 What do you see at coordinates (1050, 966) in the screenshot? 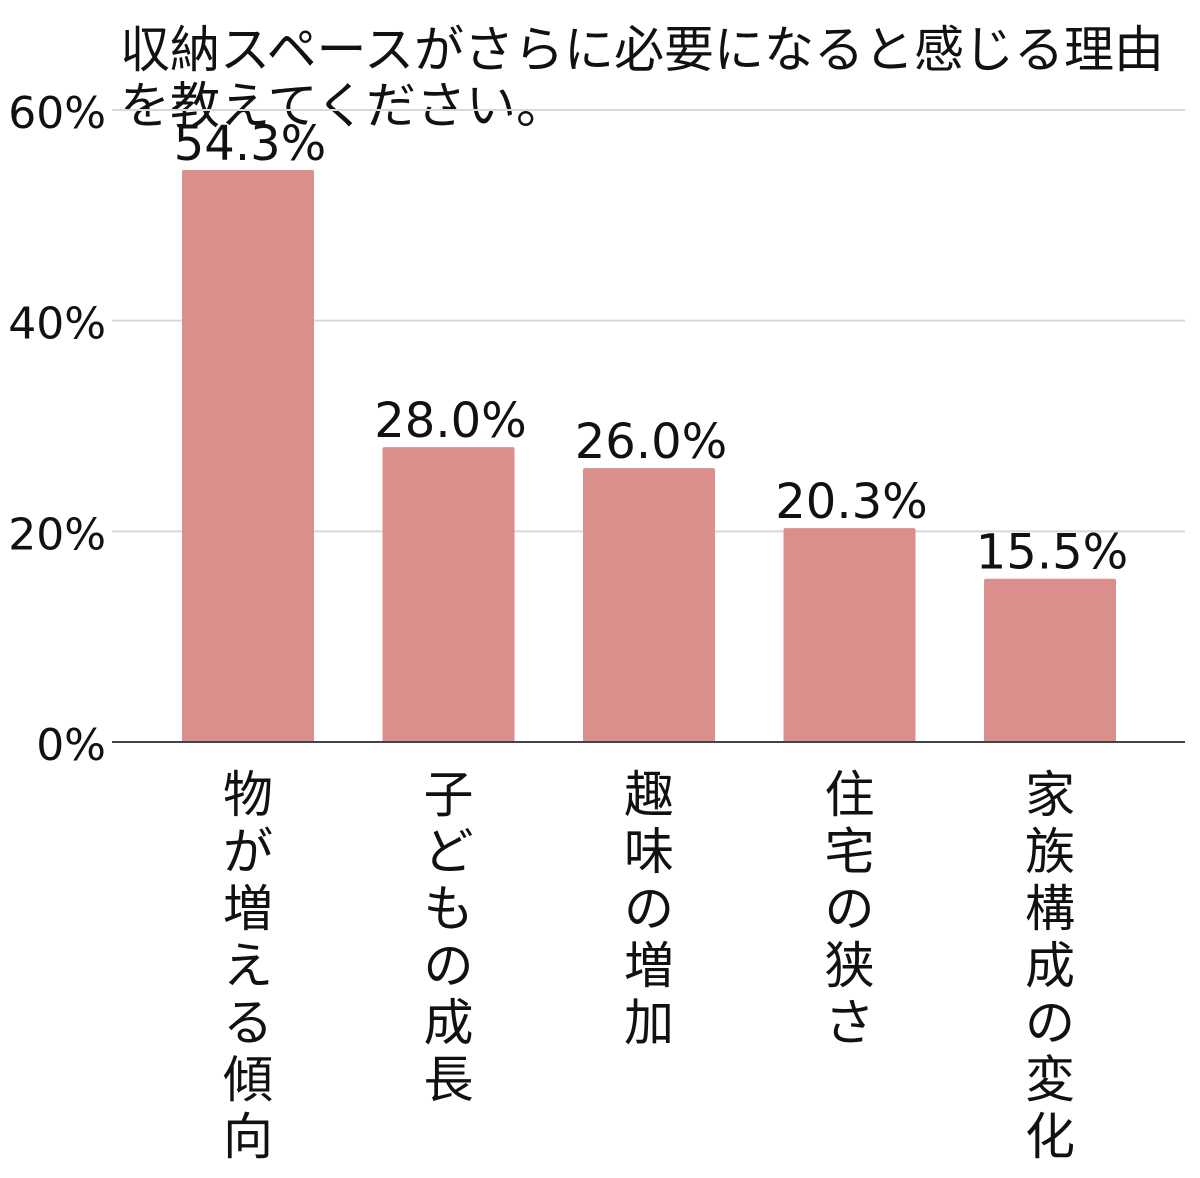
I see `x-tick-label: 家族構成の変化` at bounding box center [1050, 966].